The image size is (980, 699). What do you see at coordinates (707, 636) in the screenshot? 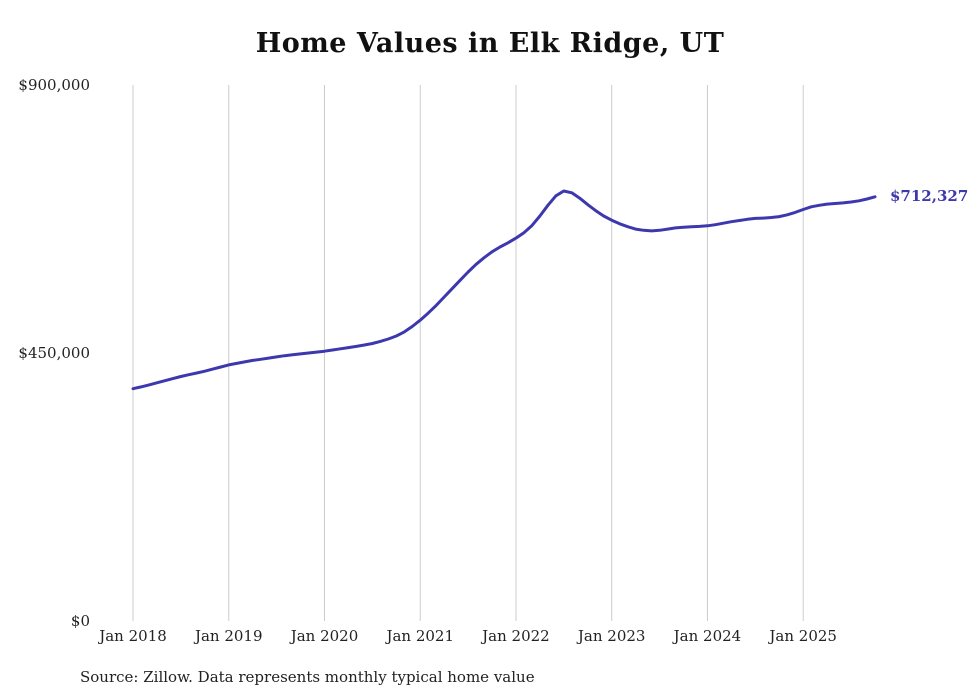
I see `x-axis-tick-label: Jan 2024` at bounding box center [707, 636].